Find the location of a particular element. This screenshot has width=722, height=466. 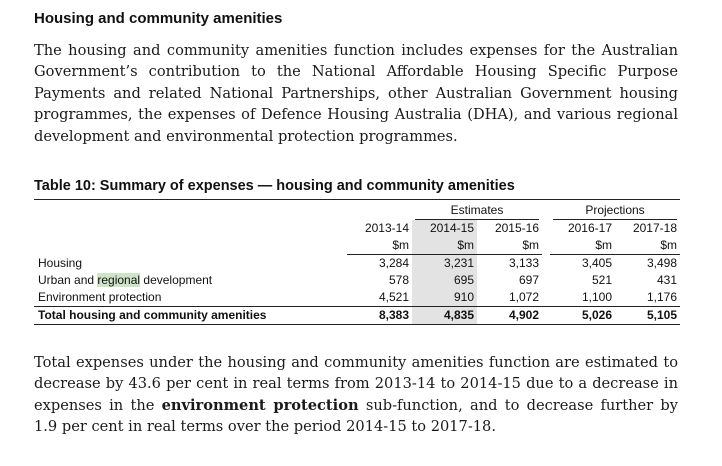

total-cell: 5,026 is located at coordinates (582, 315).